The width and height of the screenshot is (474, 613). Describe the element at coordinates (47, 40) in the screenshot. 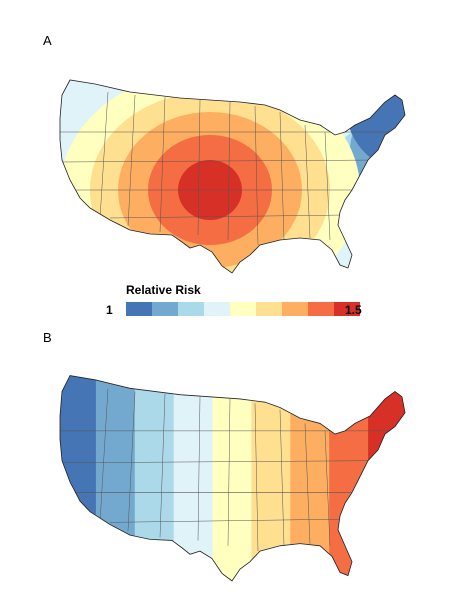

I see `panel-label-a: A` at that location.